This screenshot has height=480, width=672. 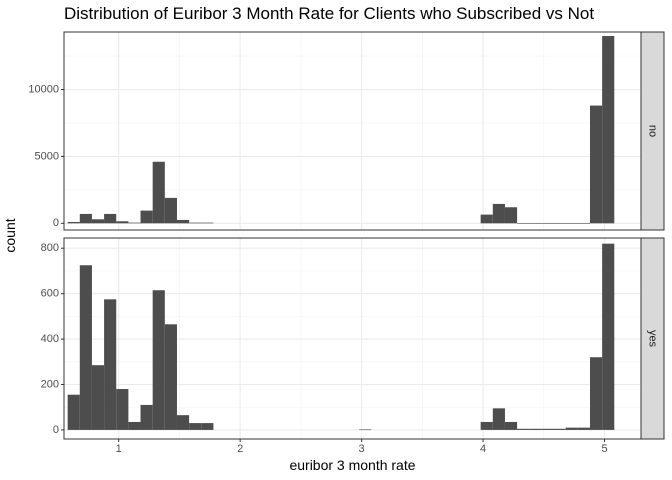 I want to click on y-tick-label: 5000, so click(x=47, y=156).